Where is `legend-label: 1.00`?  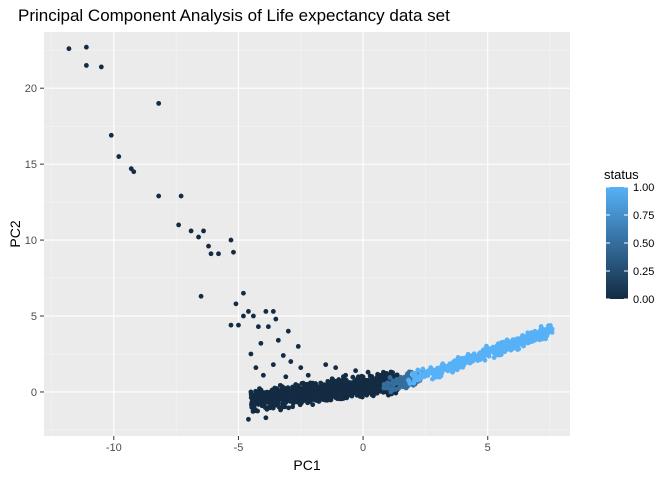 legend-label: 1.00 is located at coordinates (643, 188).